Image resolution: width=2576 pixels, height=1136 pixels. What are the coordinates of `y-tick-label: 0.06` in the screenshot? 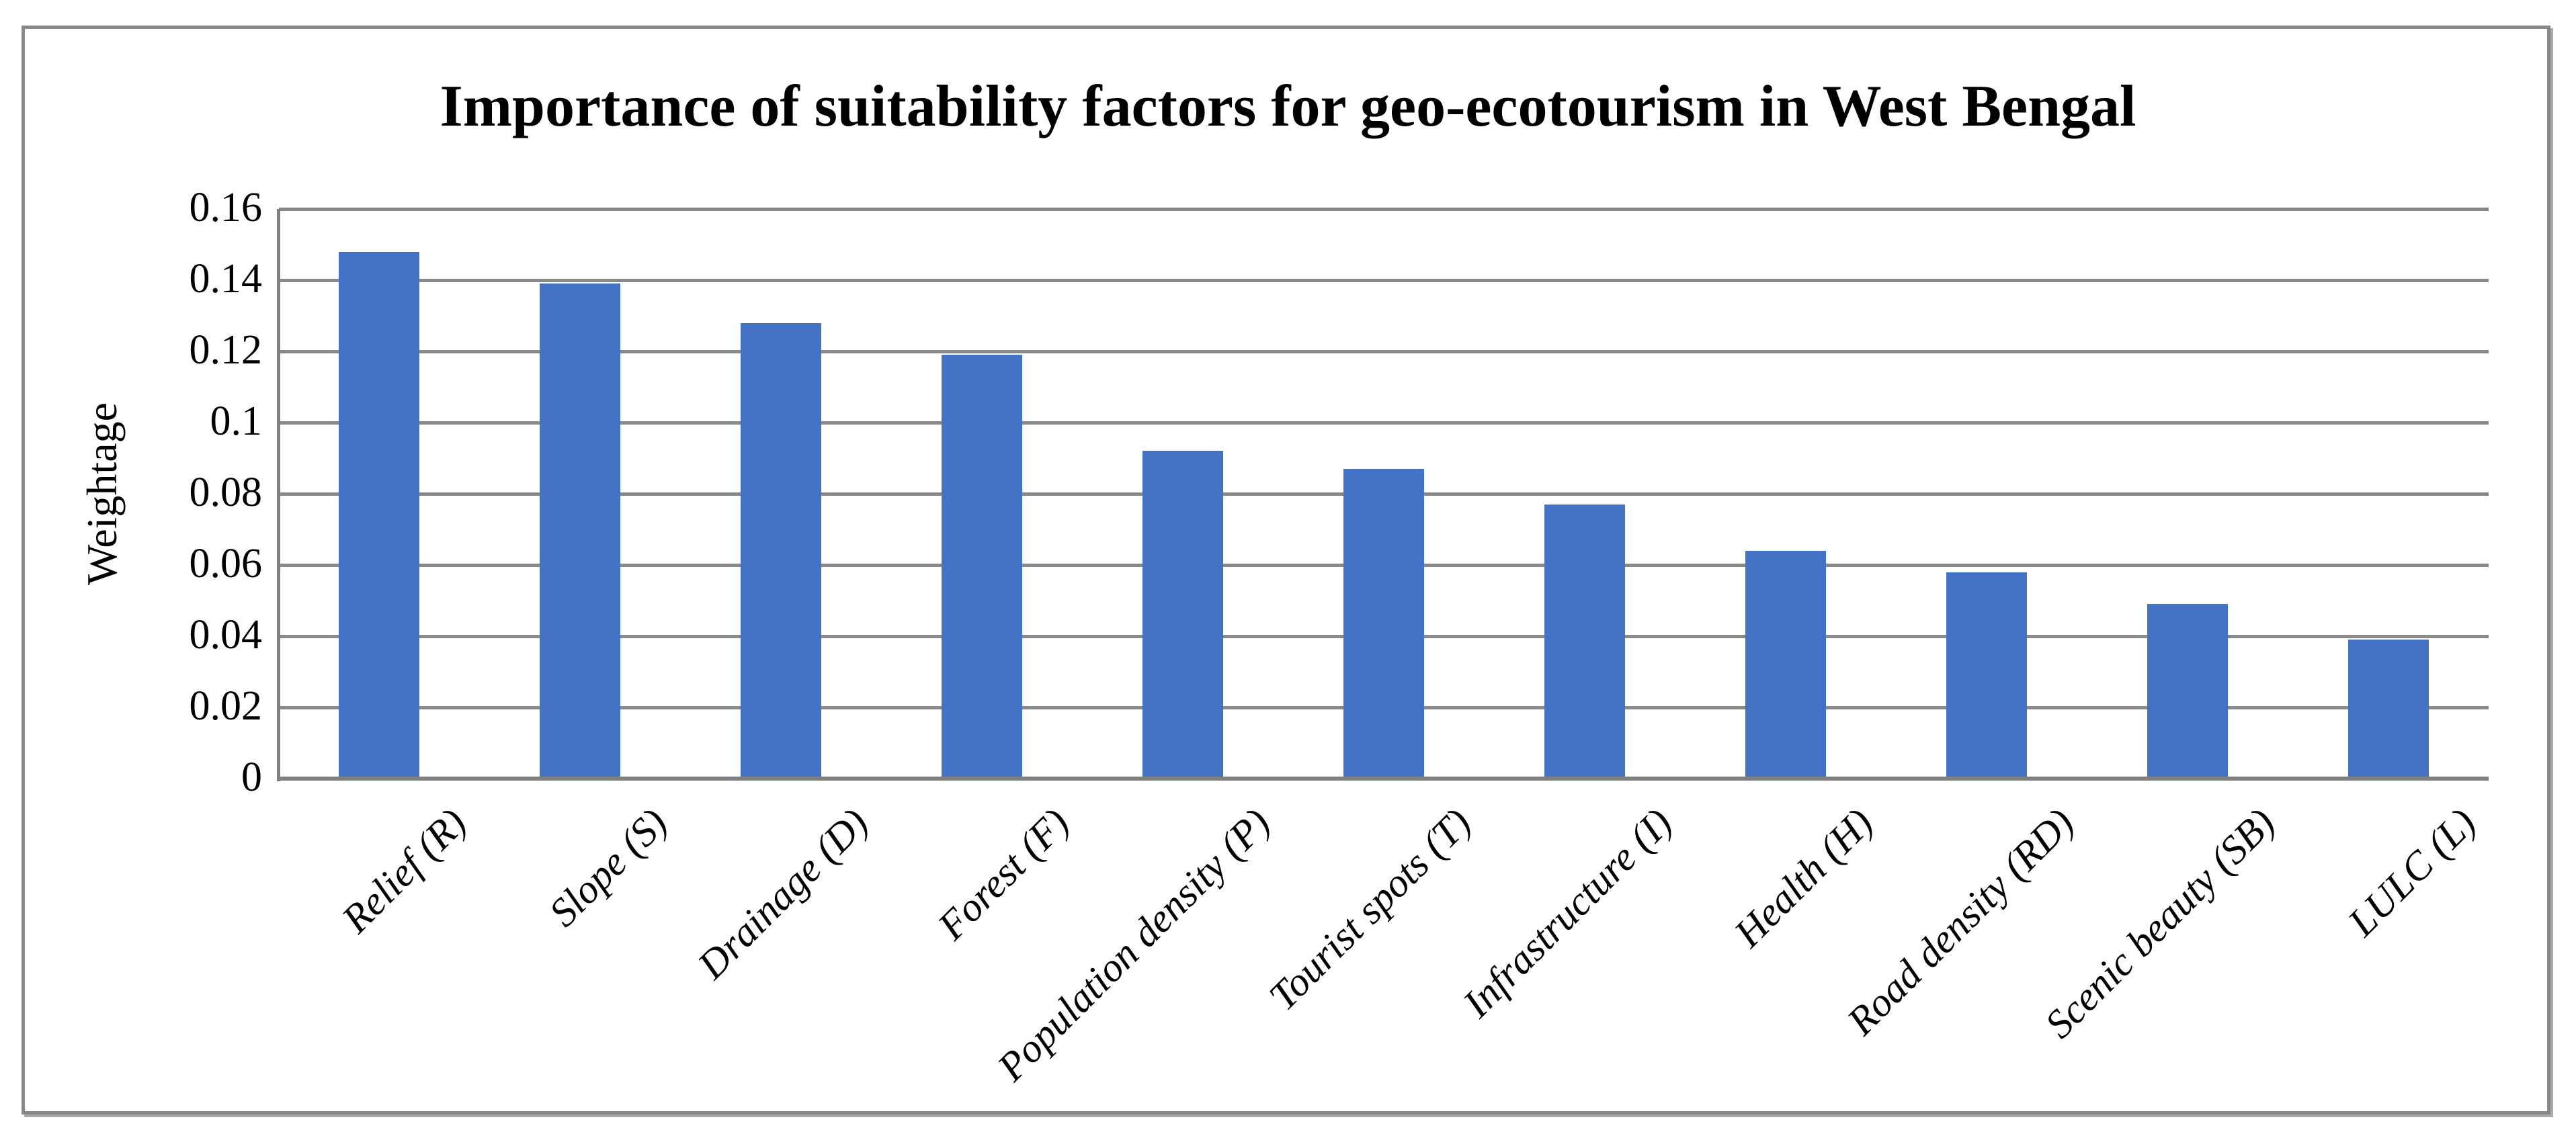 It's located at (226, 564).